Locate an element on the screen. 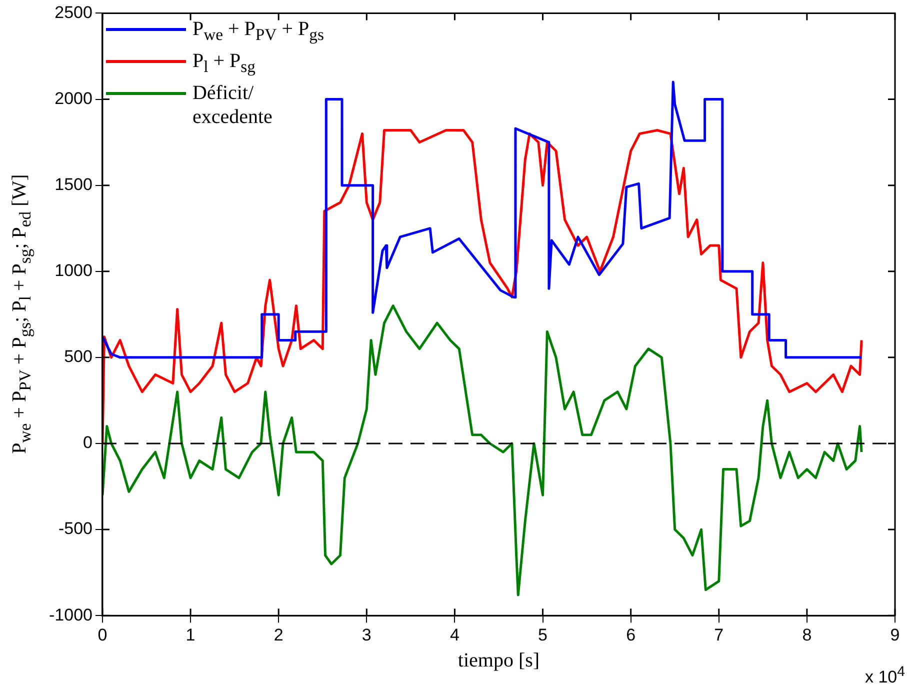  y-tick-label: 1000 is located at coordinates (73, 270).